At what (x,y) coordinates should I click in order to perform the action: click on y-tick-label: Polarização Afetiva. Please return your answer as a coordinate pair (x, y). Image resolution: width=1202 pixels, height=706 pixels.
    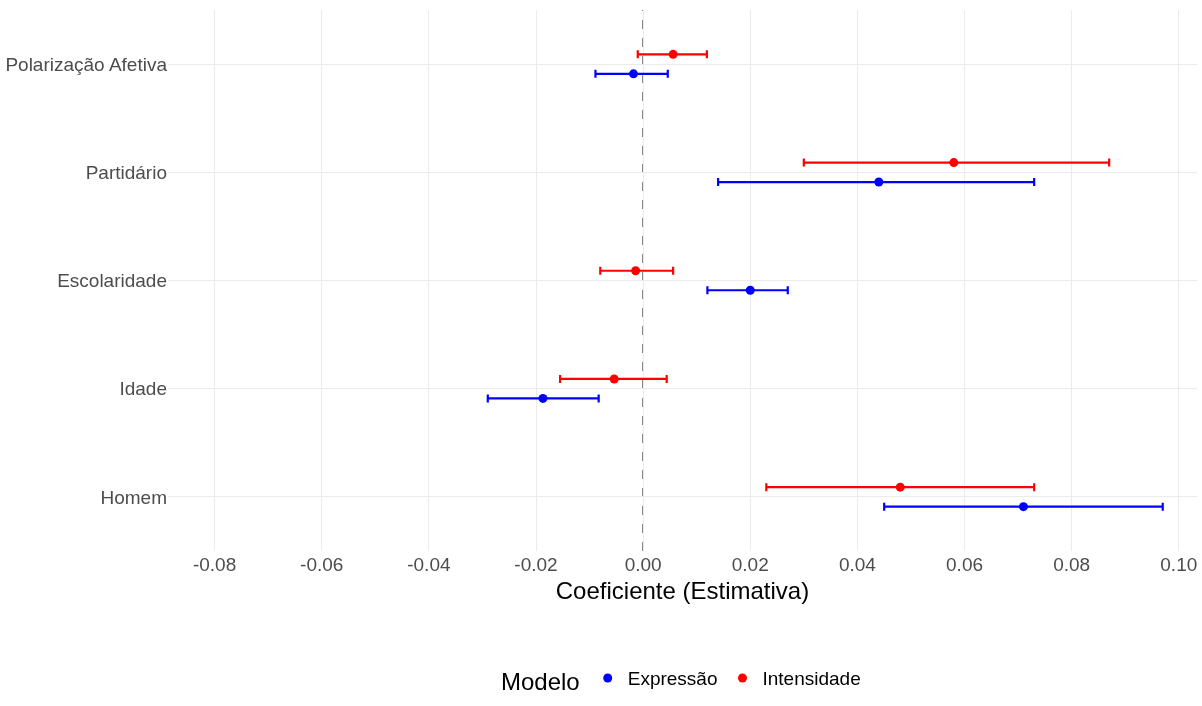
    Looking at the image, I should click on (86, 64).